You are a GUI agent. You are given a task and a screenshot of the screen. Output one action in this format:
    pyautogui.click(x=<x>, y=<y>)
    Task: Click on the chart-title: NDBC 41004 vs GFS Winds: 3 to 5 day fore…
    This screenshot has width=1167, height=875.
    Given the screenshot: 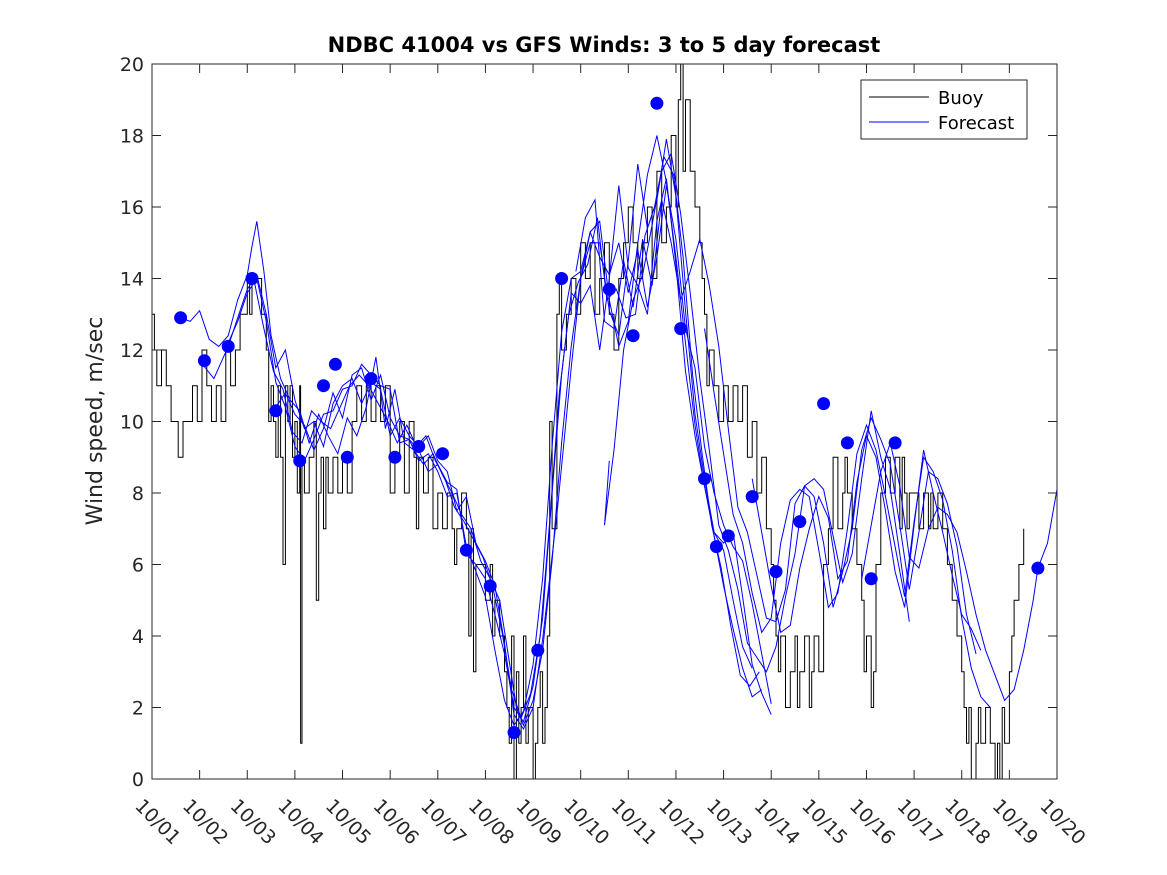 What is the action you would take?
    pyautogui.click(x=604, y=45)
    